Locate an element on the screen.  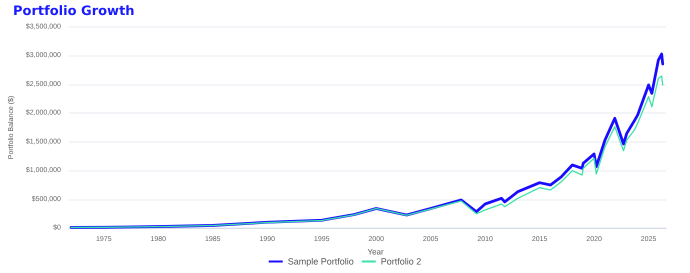
x-axis-title: Year is located at coordinates (375, 251).